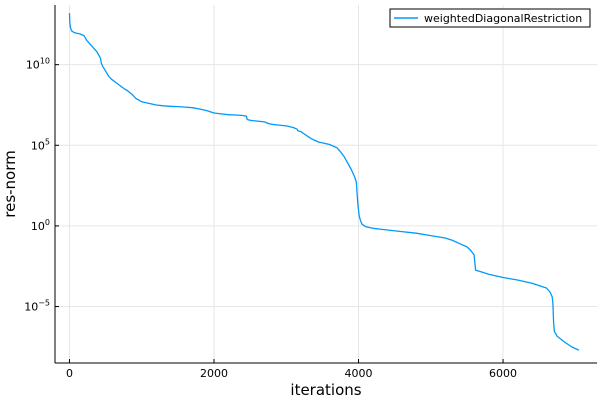 Image resolution: width=600 pixels, height=400 pixels. What do you see at coordinates (214, 373) in the screenshot?
I see `x-tick-label: 2000` at bounding box center [214, 373].